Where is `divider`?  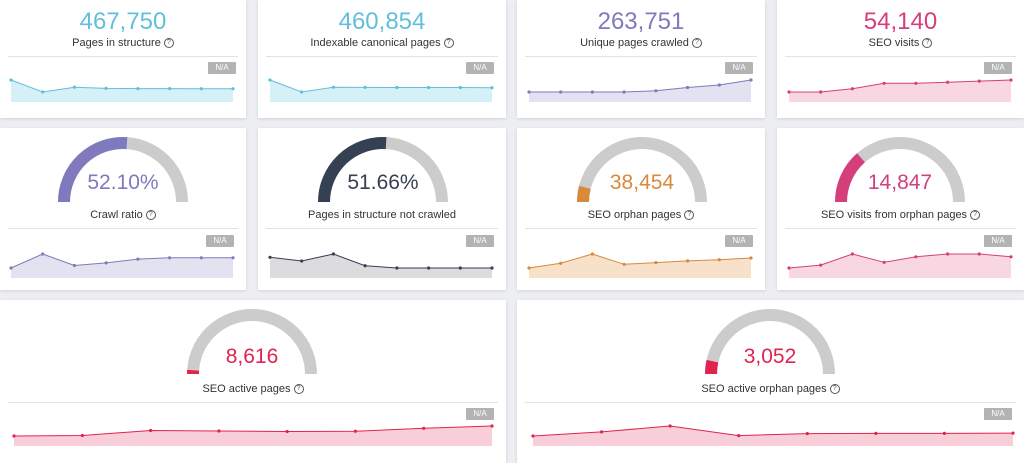
divider is located at coordinates (900, 228).